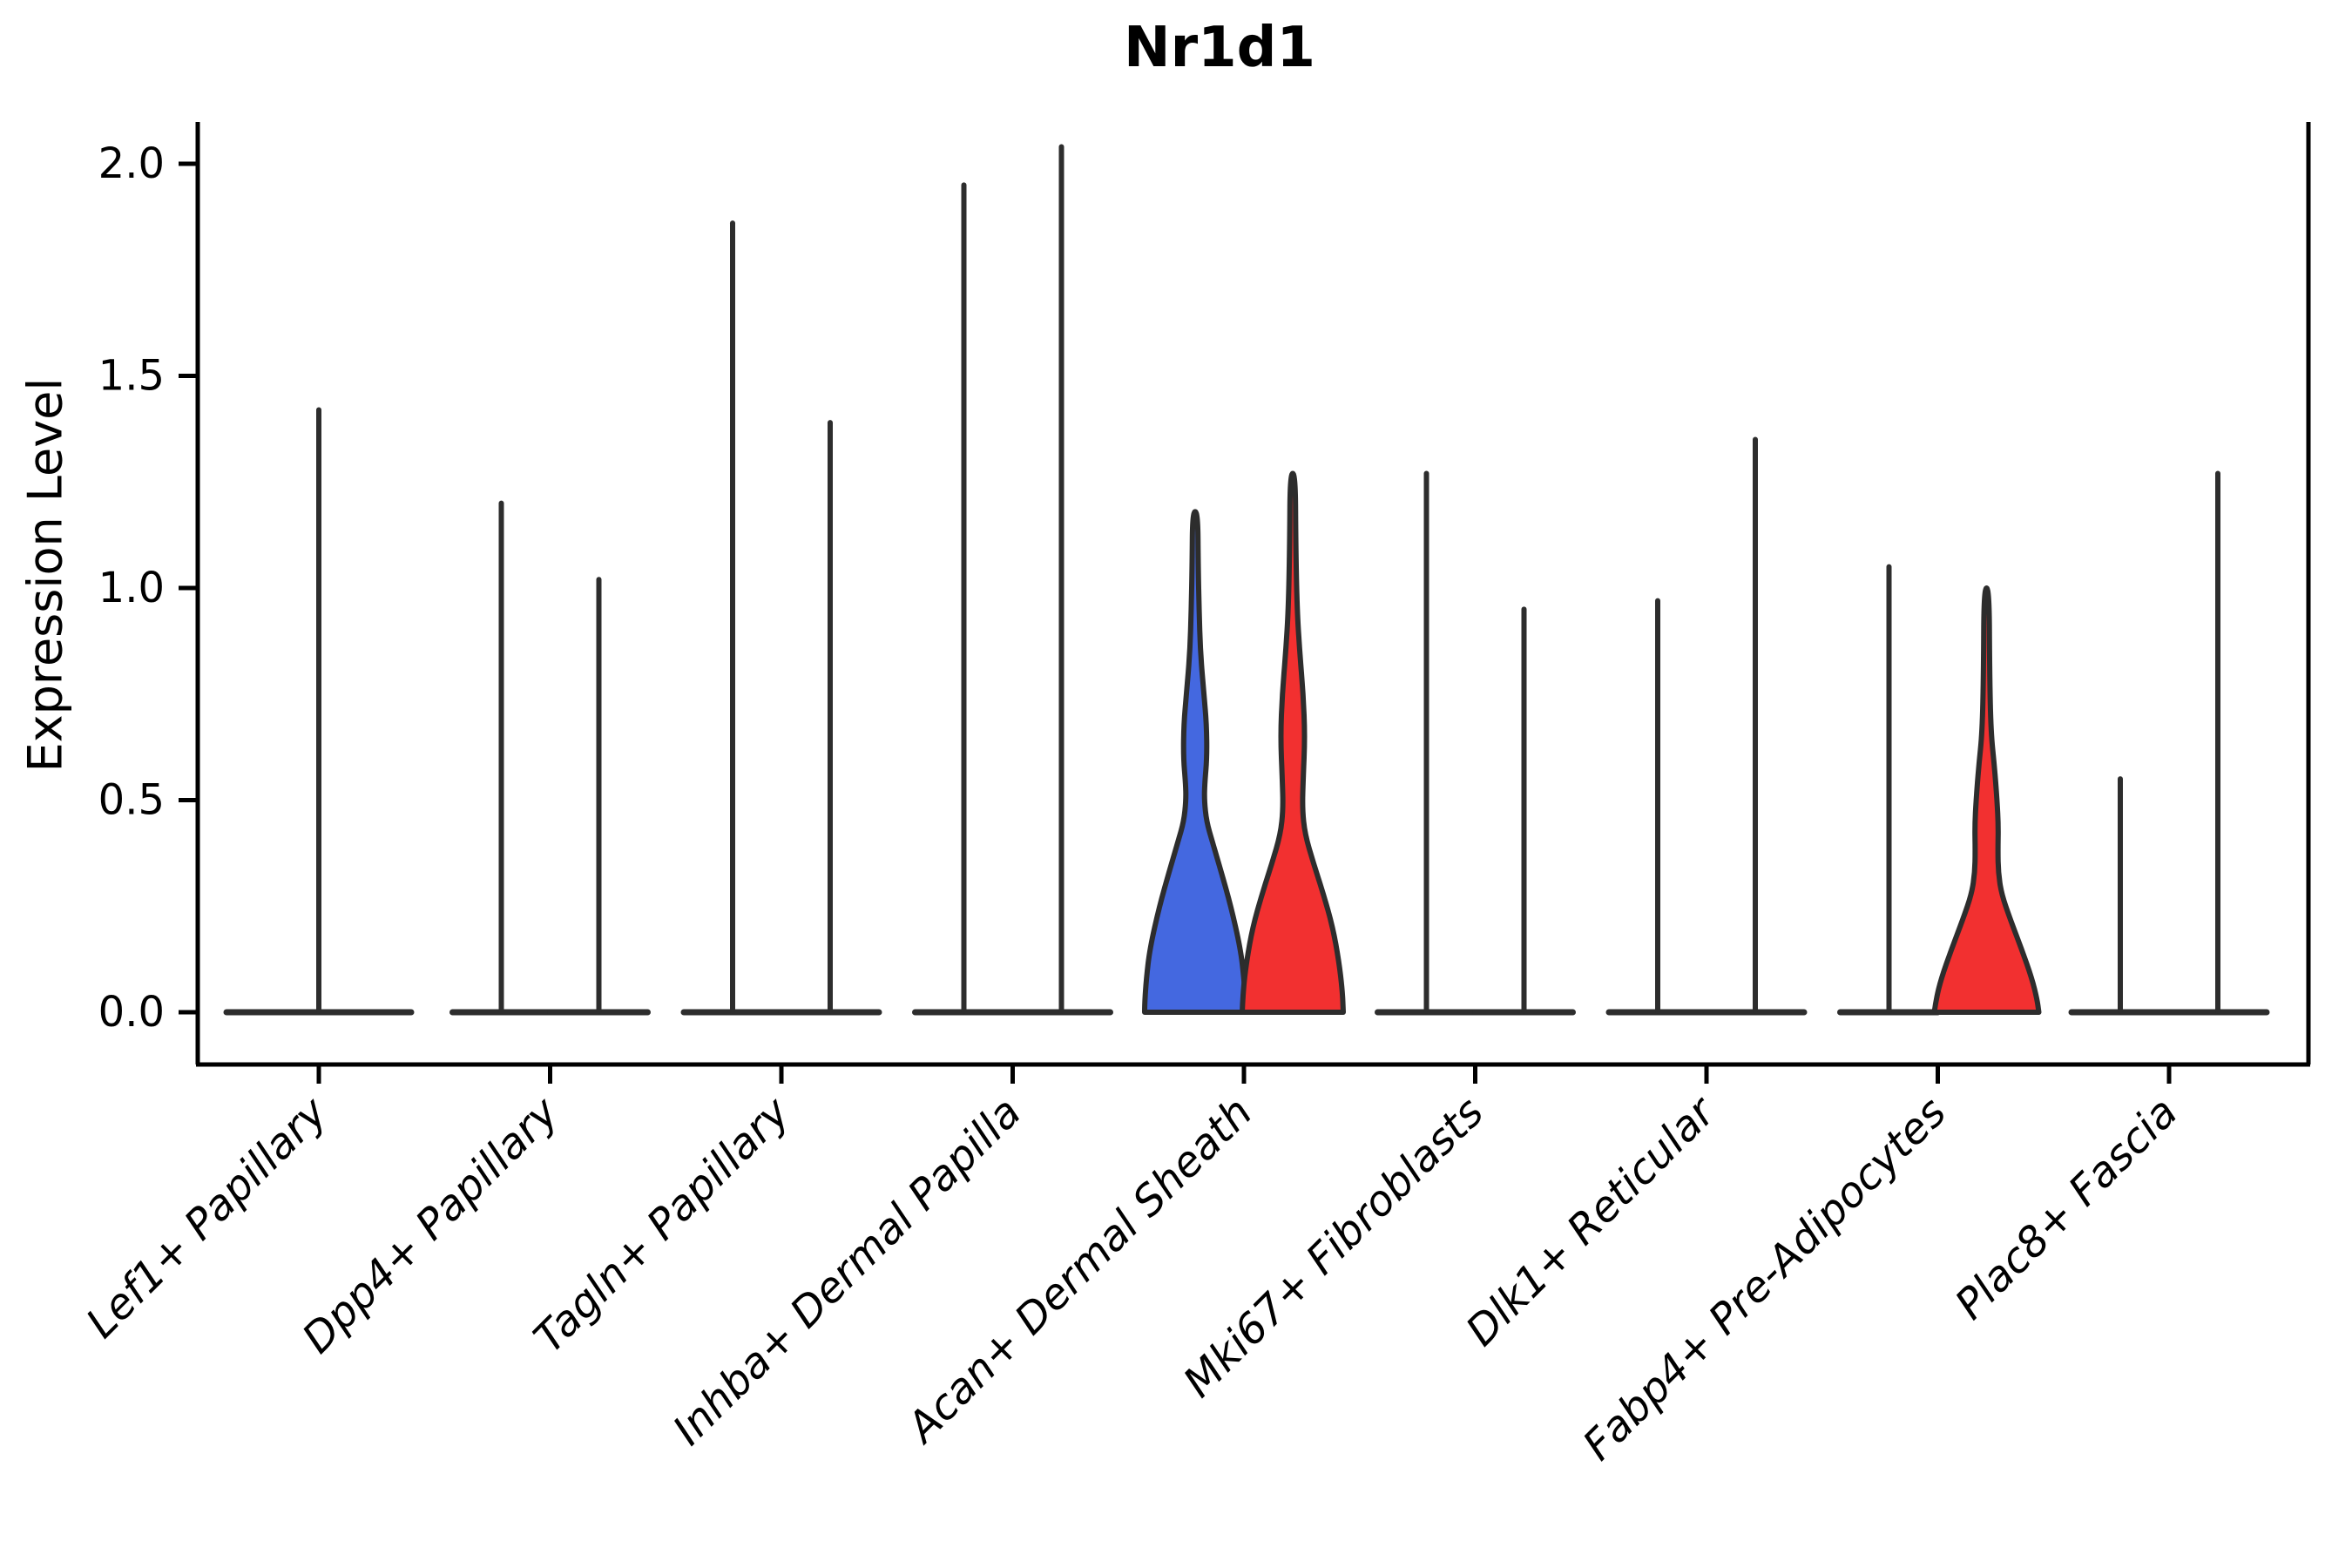  Describe the element at coordinates (131, 376) in the screenshot. I see `y-tick-label: 1.5` at that location.